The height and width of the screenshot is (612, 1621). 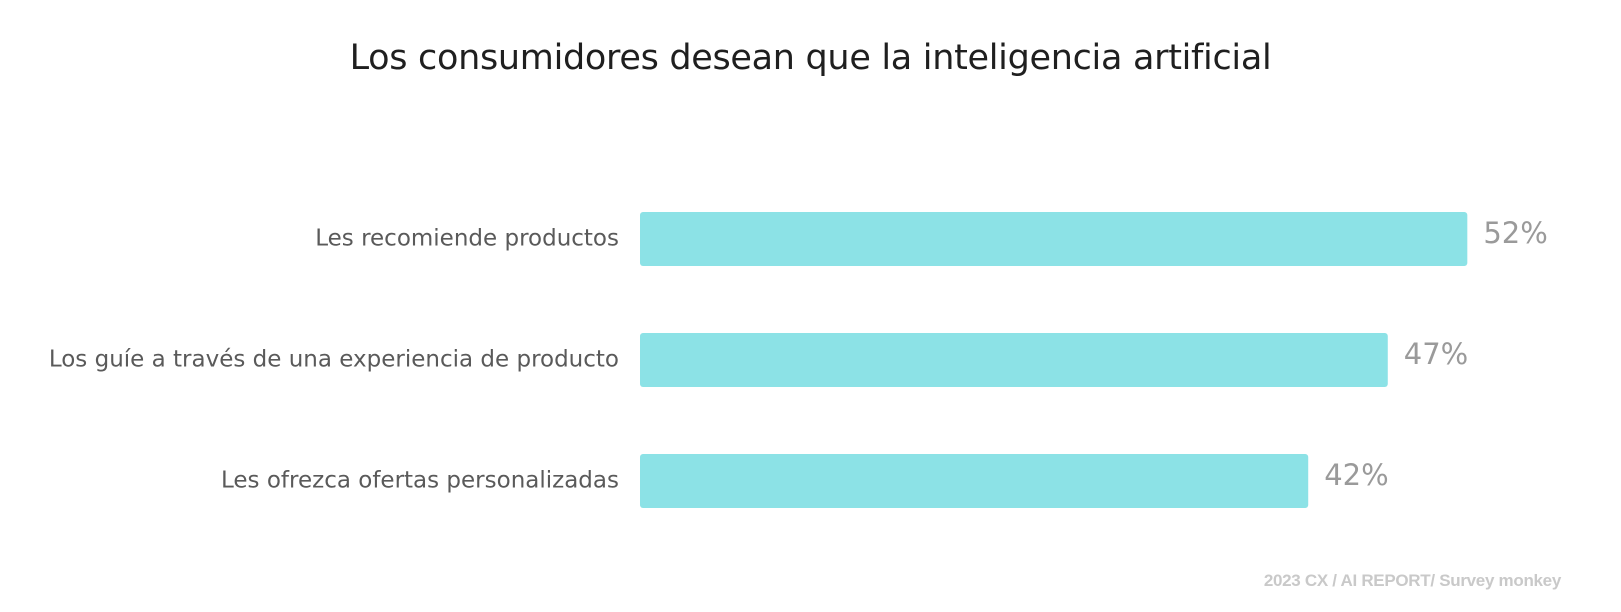 What do you see at coordinates (1515, 233) in the screenshot?
I see `value-label-1: 52%` at bounding box center [1515, 233].